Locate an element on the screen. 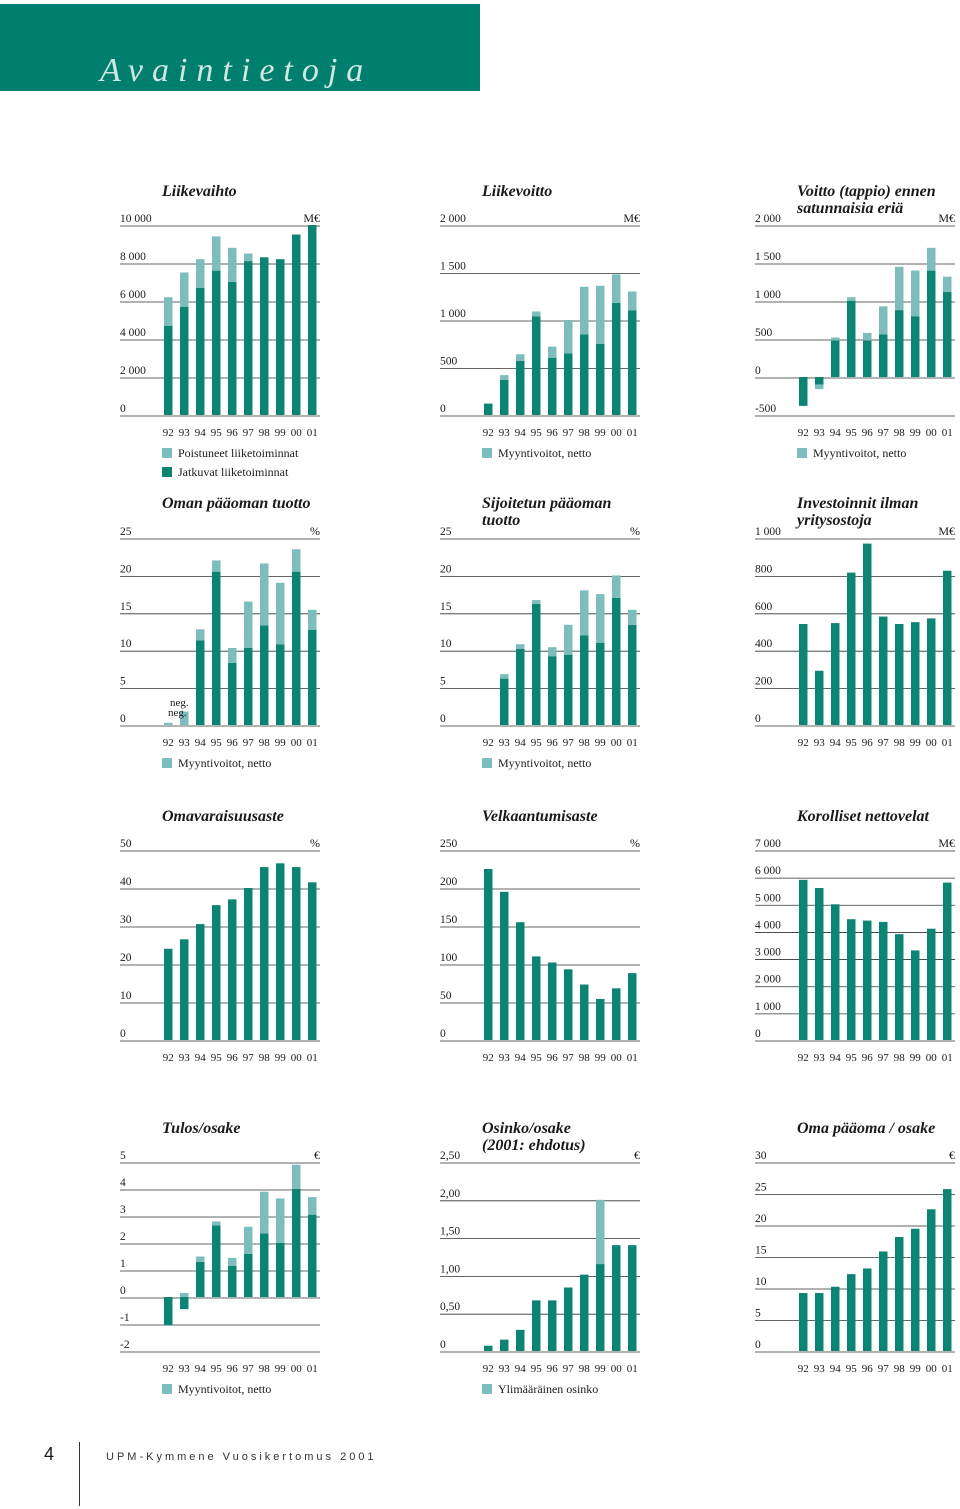 The height and width of the screenshot is (1509, 960). chart-title-line: satunnaisia eriä is located at coordinates (849, 208).